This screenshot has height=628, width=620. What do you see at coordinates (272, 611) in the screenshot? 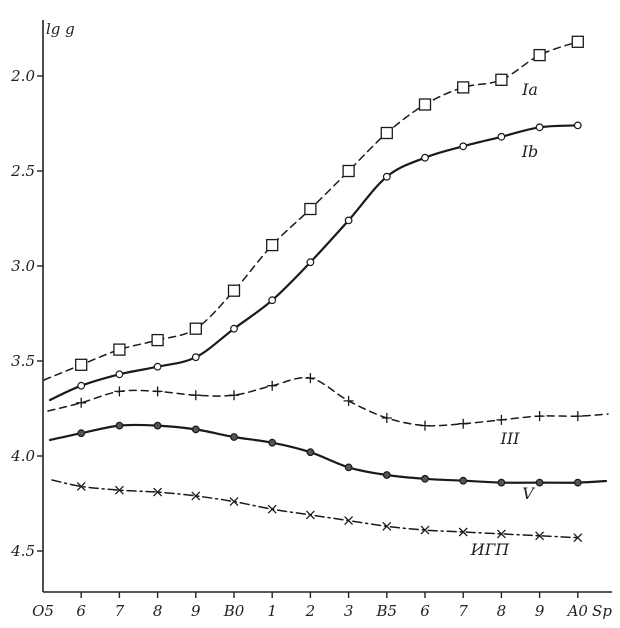
I see `x-tick-label: 1` at bounding box center [272, 611].